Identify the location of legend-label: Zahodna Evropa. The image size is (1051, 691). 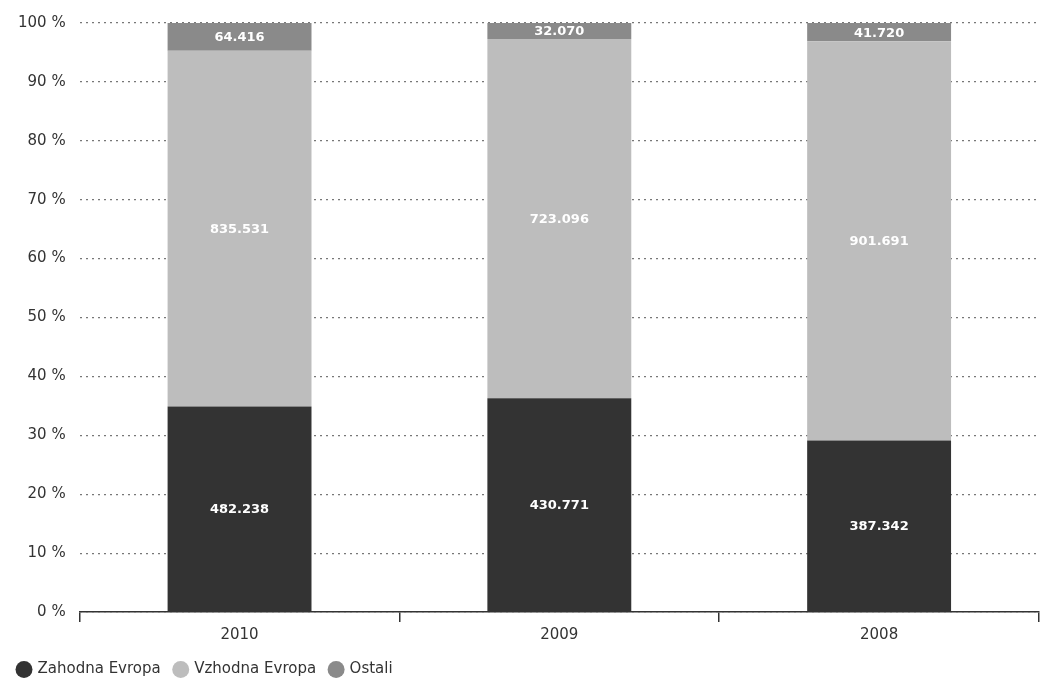
(99, 668).